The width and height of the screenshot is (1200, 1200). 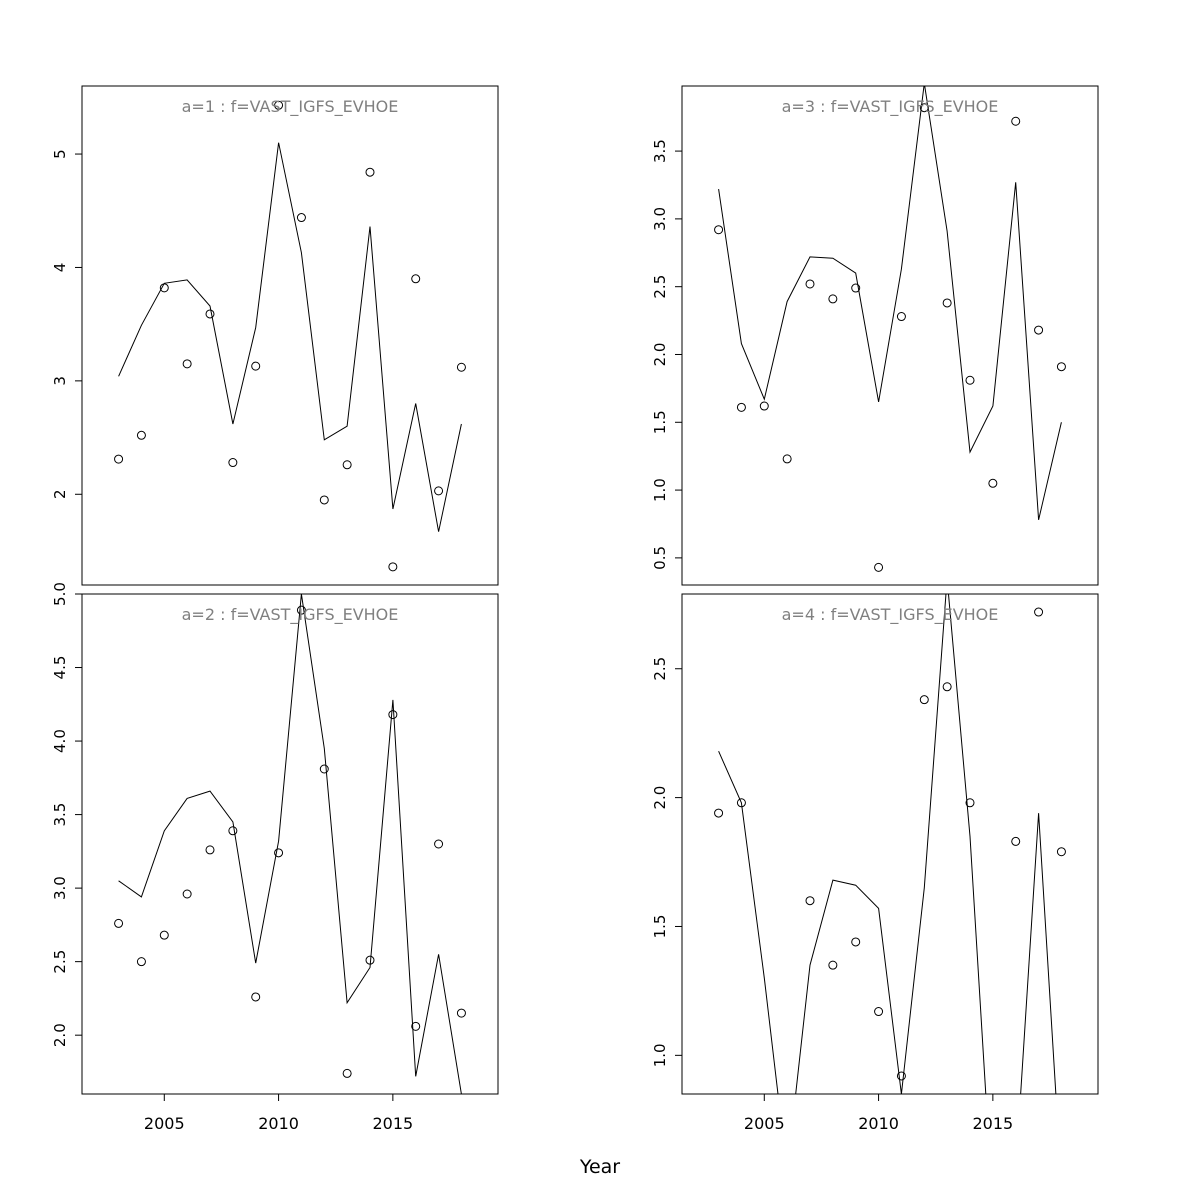 What do you see at coordinates (60, 381) in the screenshot?
I see `y-tick-label: 3` at bounding box center [60, 381].